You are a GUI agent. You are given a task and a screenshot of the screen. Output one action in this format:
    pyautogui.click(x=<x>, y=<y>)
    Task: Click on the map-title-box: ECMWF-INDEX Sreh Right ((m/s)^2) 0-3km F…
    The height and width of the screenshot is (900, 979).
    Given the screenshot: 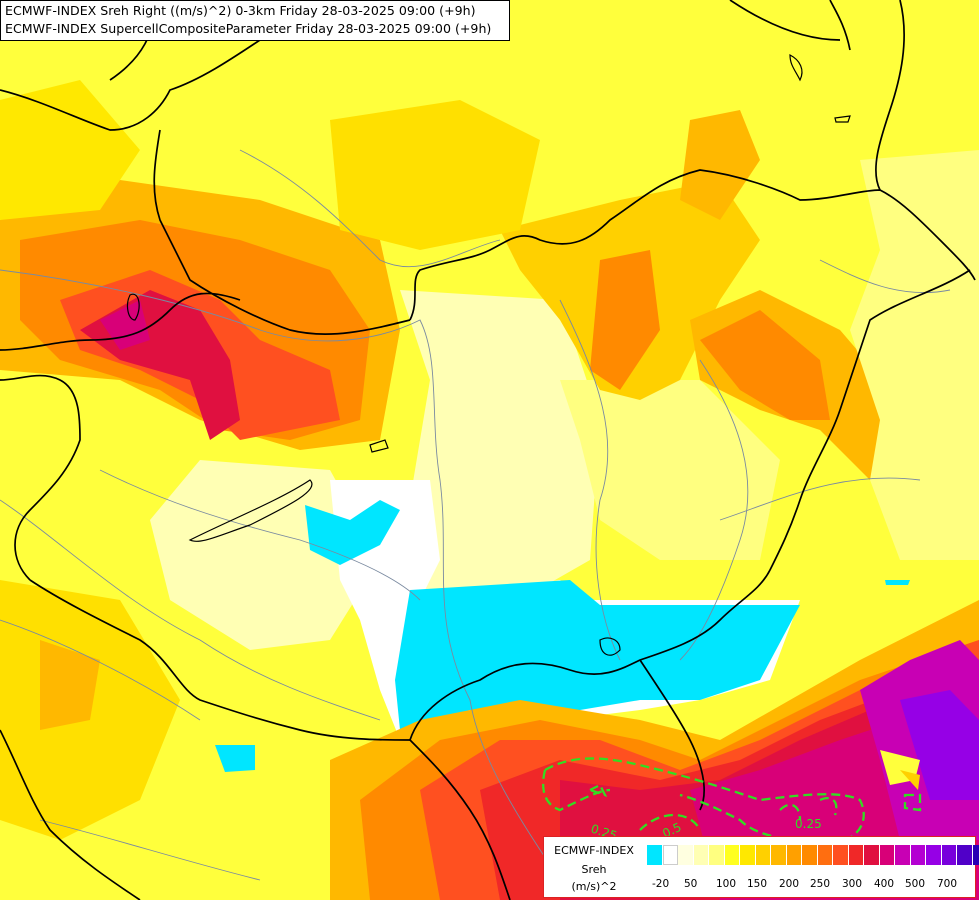 What is the action you would take?
    pyautogui.click(x=255, y=20)
    